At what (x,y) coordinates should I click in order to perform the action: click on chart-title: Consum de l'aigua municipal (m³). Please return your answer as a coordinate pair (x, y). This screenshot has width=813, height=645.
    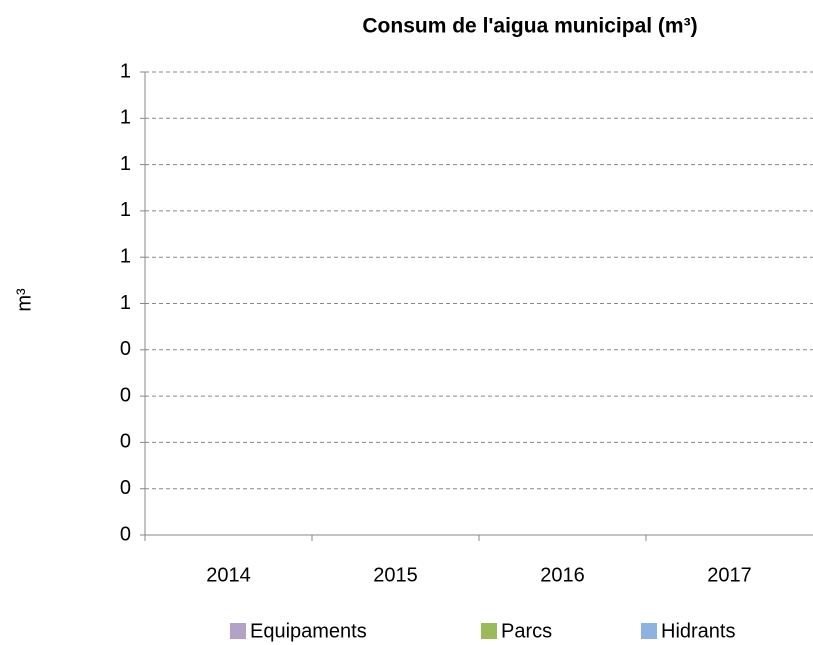
    Looking at the image, I should click on (529, 26).